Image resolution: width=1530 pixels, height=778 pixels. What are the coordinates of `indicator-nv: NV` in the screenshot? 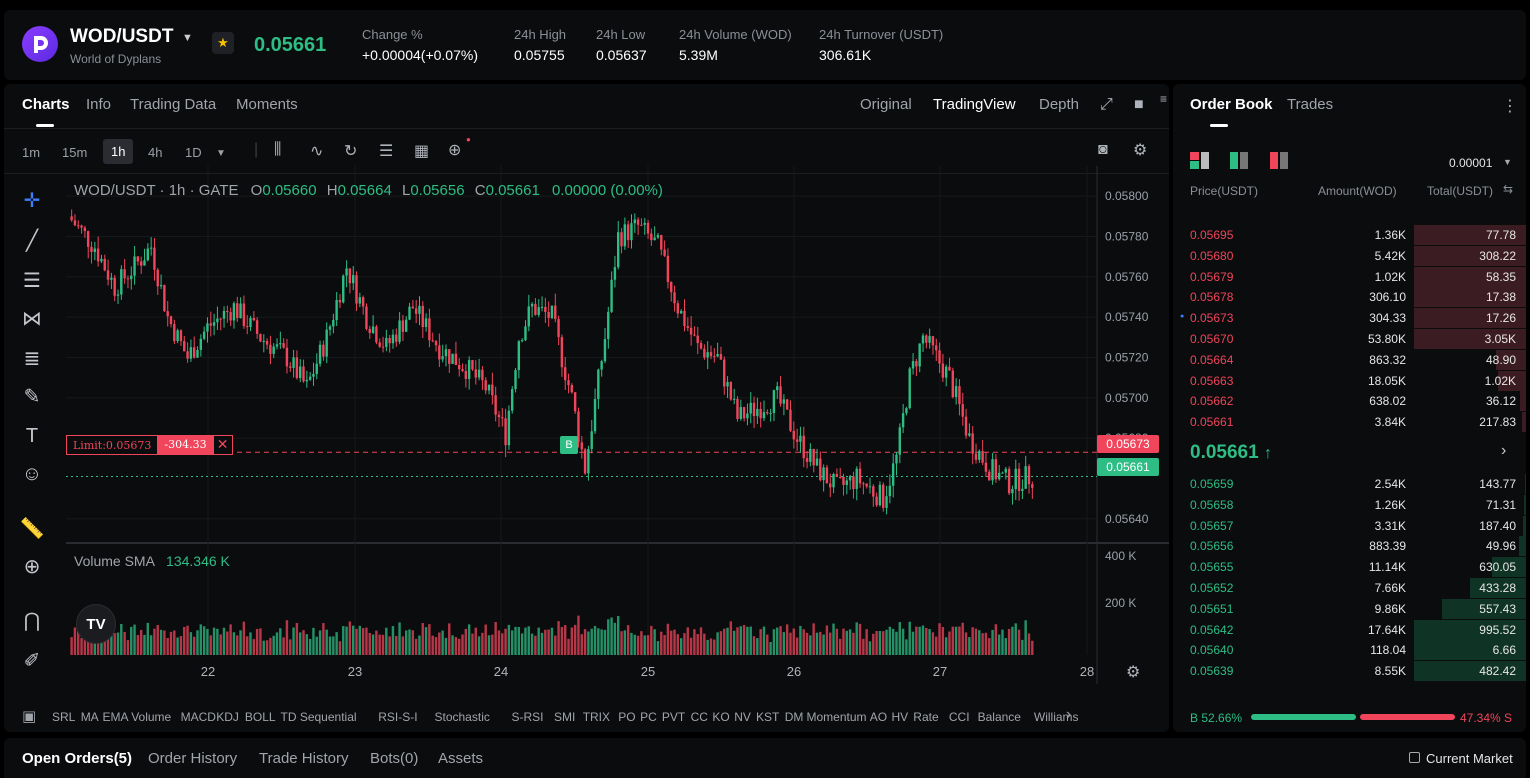 It's located at (742, 717).